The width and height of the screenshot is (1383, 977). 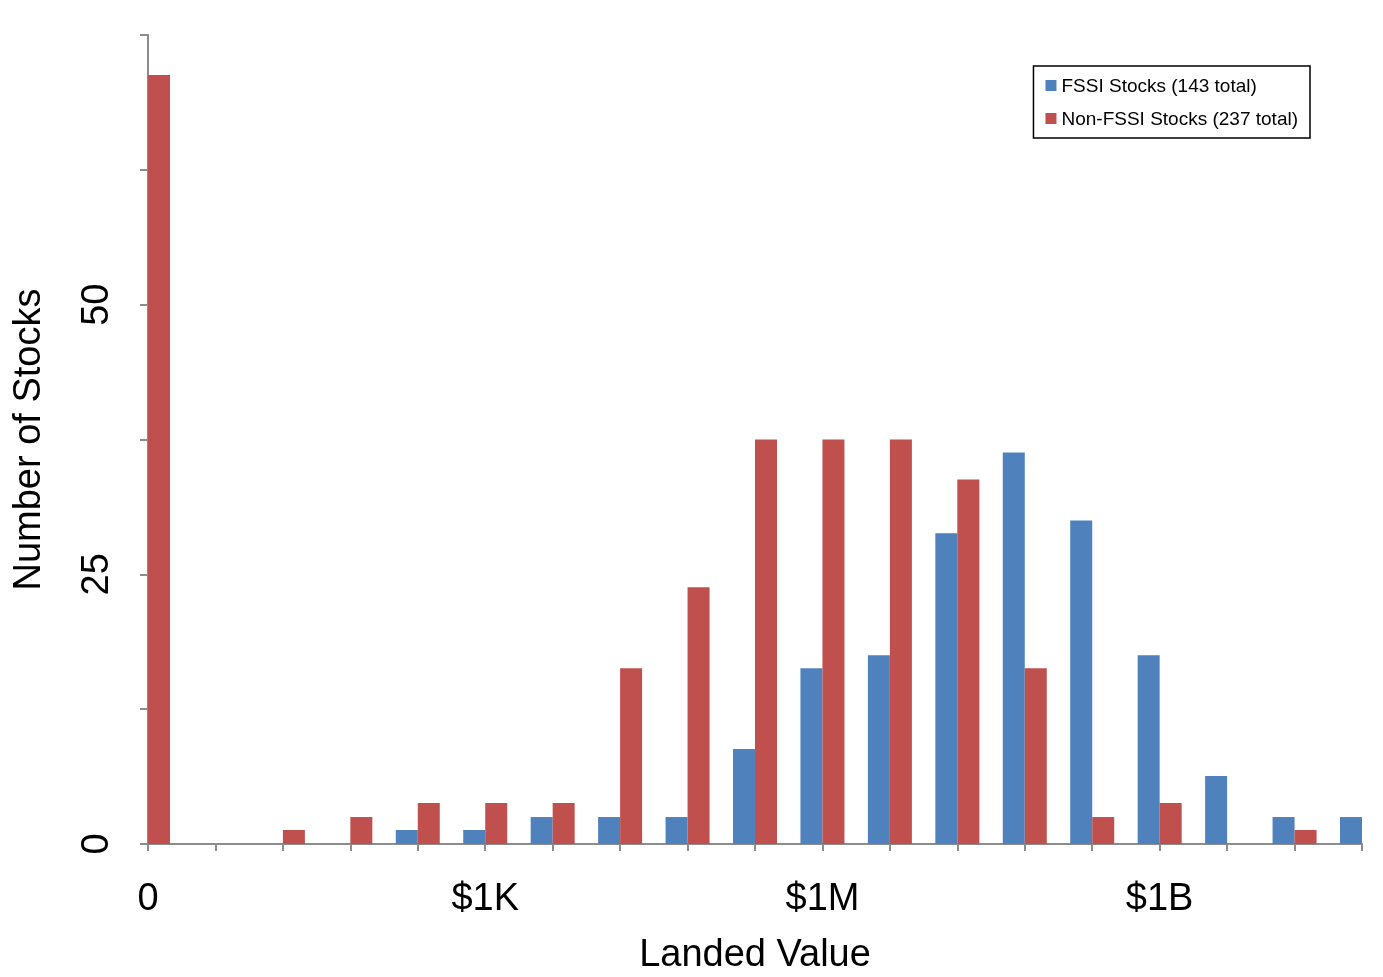 I want to click on x-axis-title: Landed Value, so click(x=755, y=953).